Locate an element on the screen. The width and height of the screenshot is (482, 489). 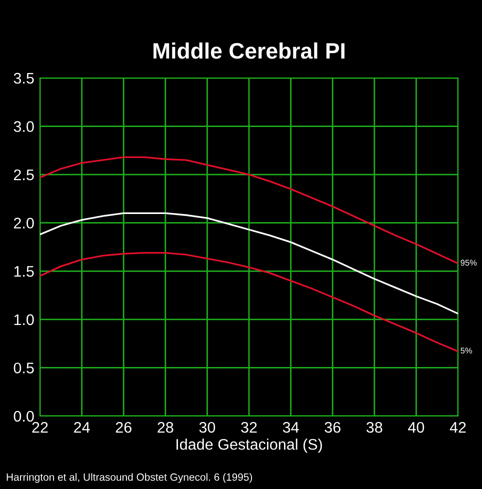
x-tick-label: 22 is located at coordinates (40, 427).